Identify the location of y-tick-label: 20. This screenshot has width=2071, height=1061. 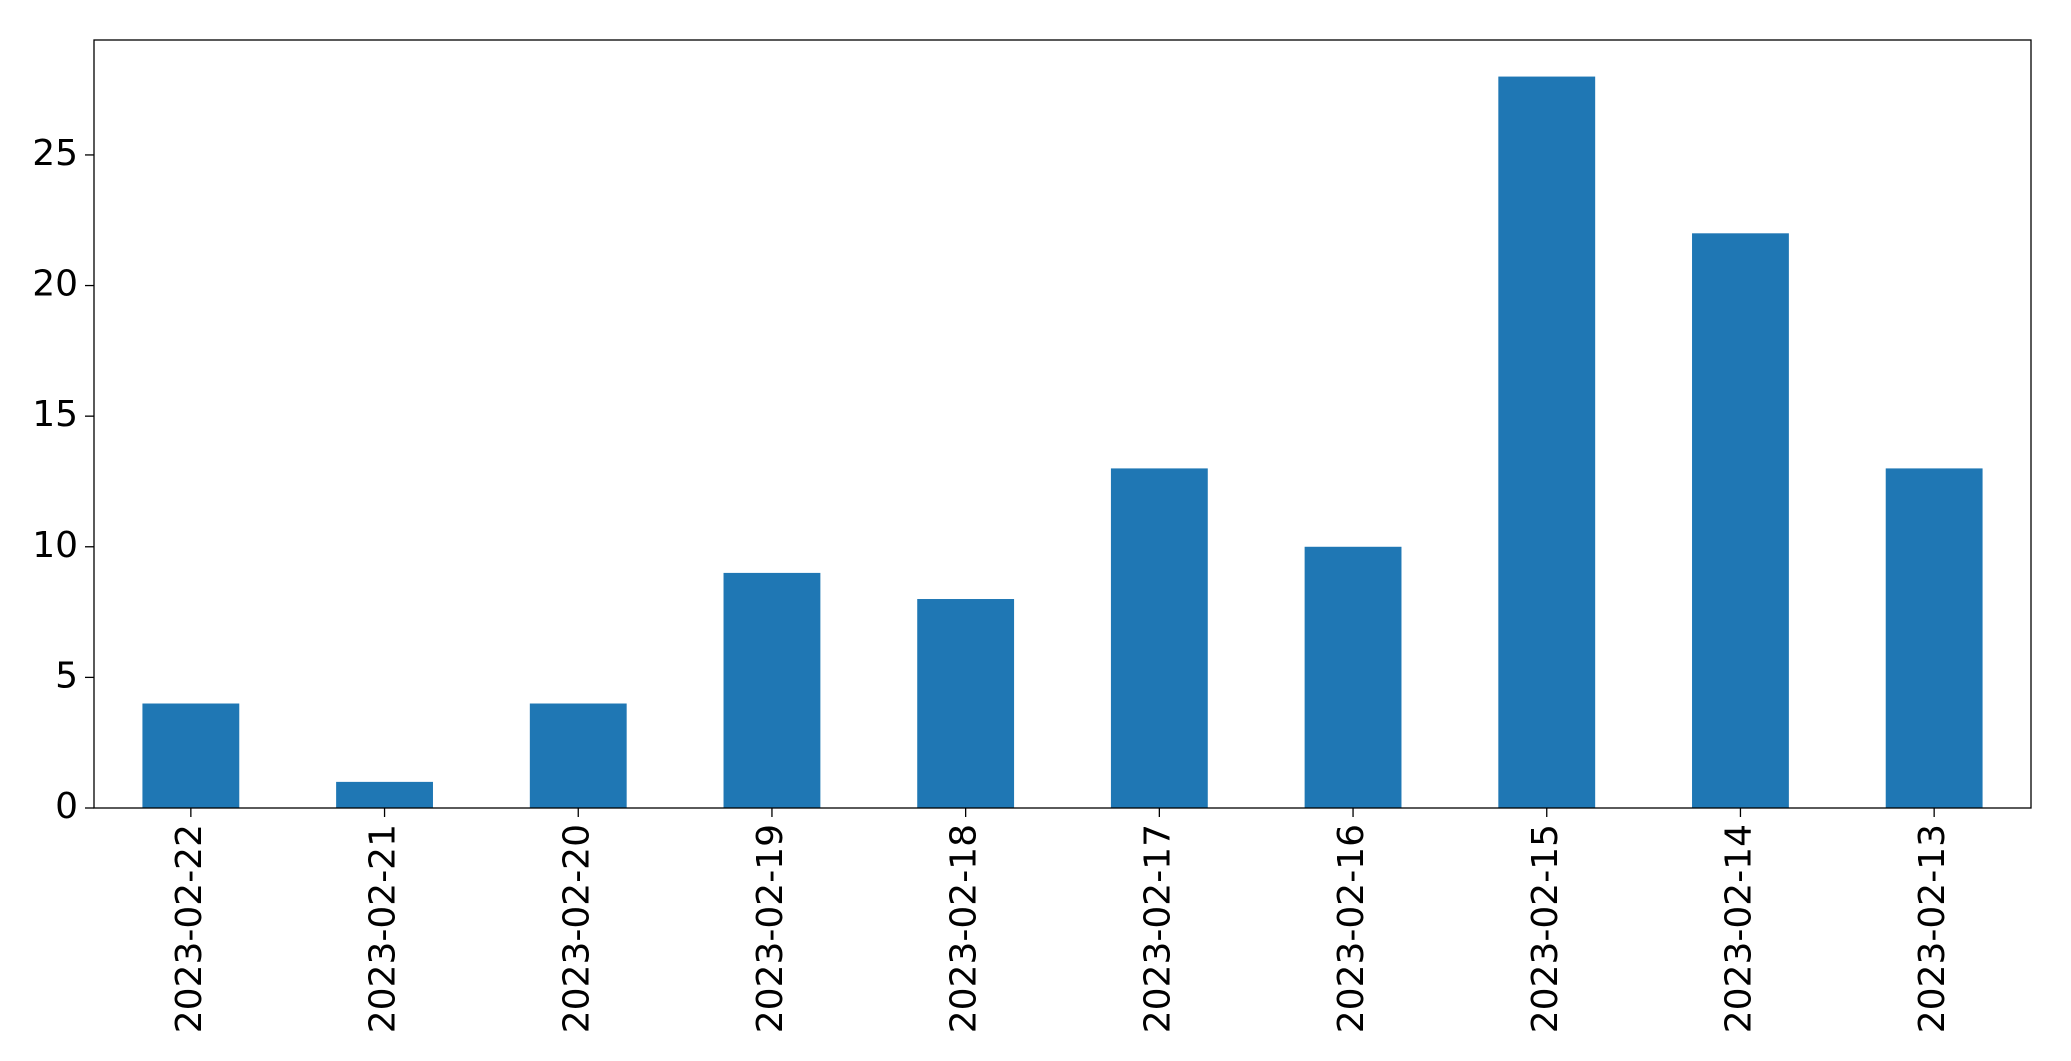
(55, 284).